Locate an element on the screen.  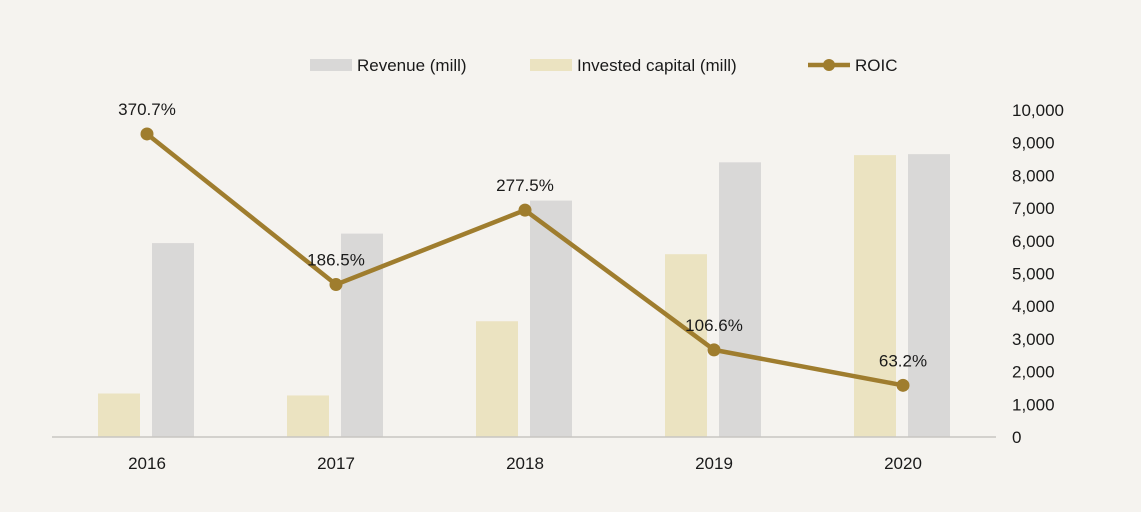
y-tick-4: 4,000 is located at coordinates (1033, 306).